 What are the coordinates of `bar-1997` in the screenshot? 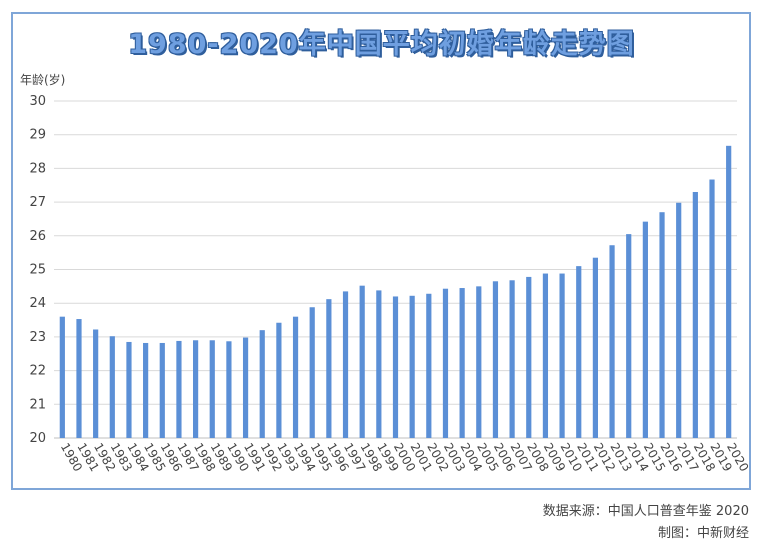 It's located at (345, 364).